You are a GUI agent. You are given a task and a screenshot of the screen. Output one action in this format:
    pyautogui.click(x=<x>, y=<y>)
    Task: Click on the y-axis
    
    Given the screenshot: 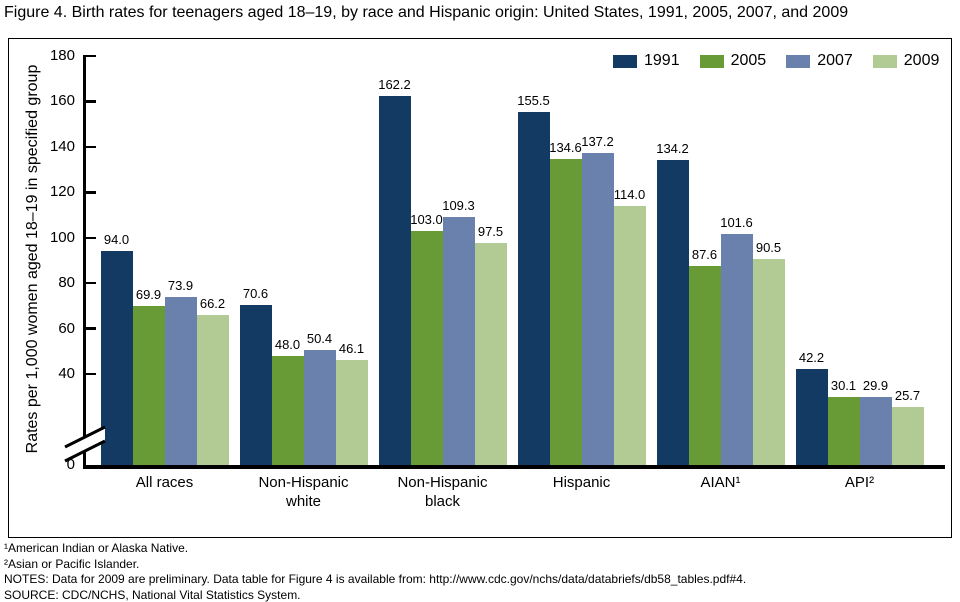 What is the action you would take?
    pyautogui.click(x=84, y=260)
    